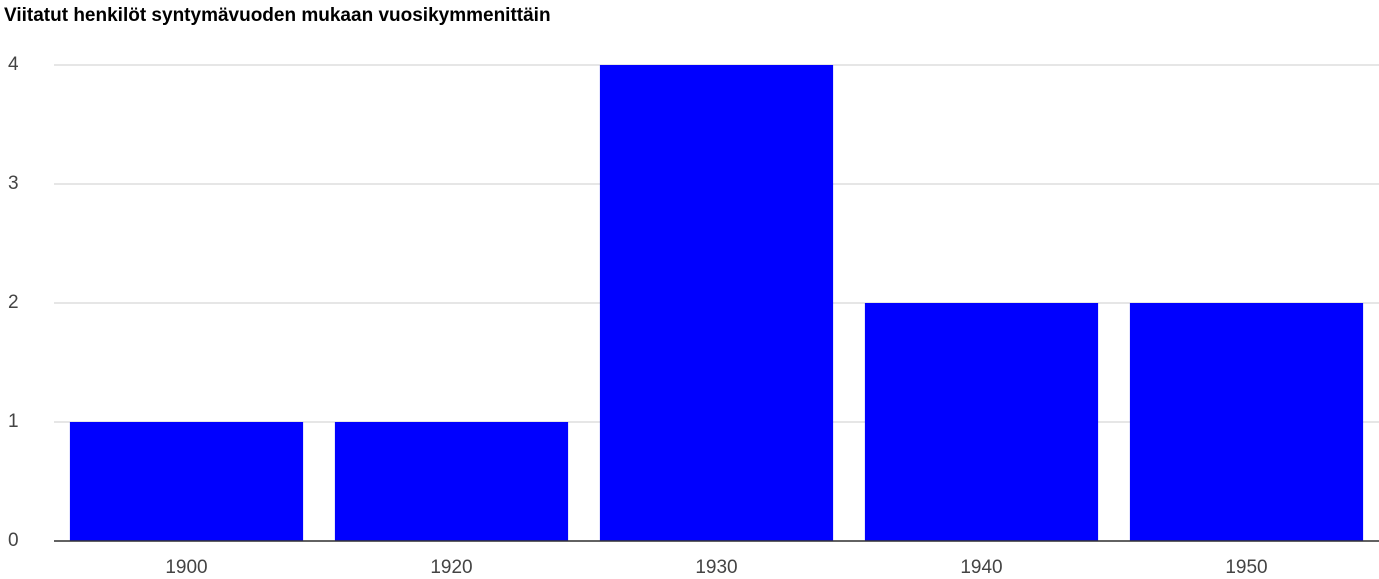  Describe the element at coordinates (13, 64) in the screenshot. I see `y-tick-label: 4` at that location.